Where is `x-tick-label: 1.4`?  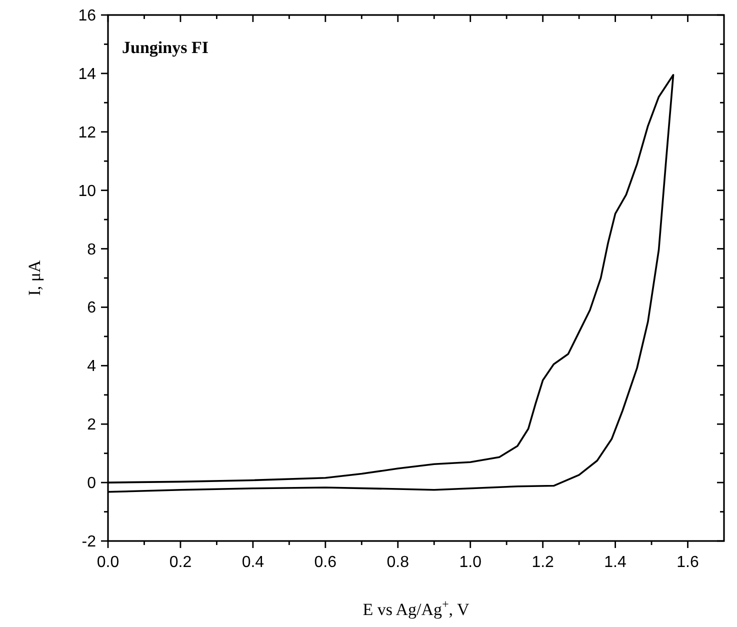
x-tick-label: 1.4 is located at coordinates (615, 562).